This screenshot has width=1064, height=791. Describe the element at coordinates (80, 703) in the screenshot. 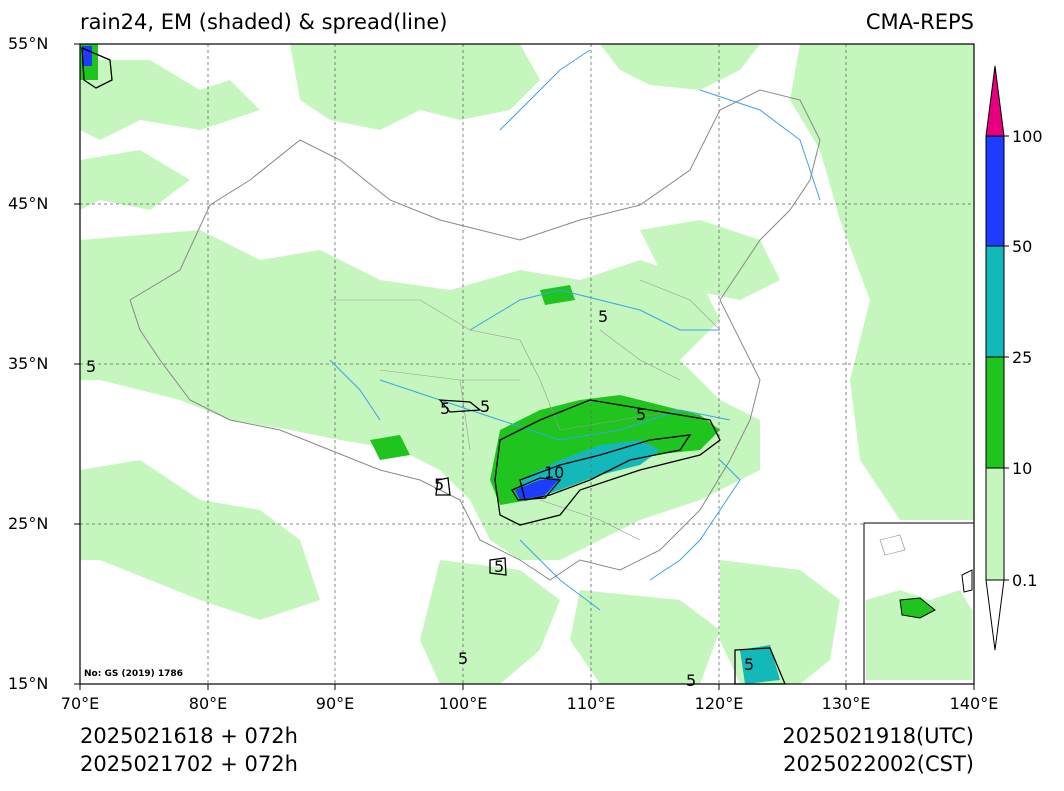

I see `lon-tick-label: 70°E` at that location.